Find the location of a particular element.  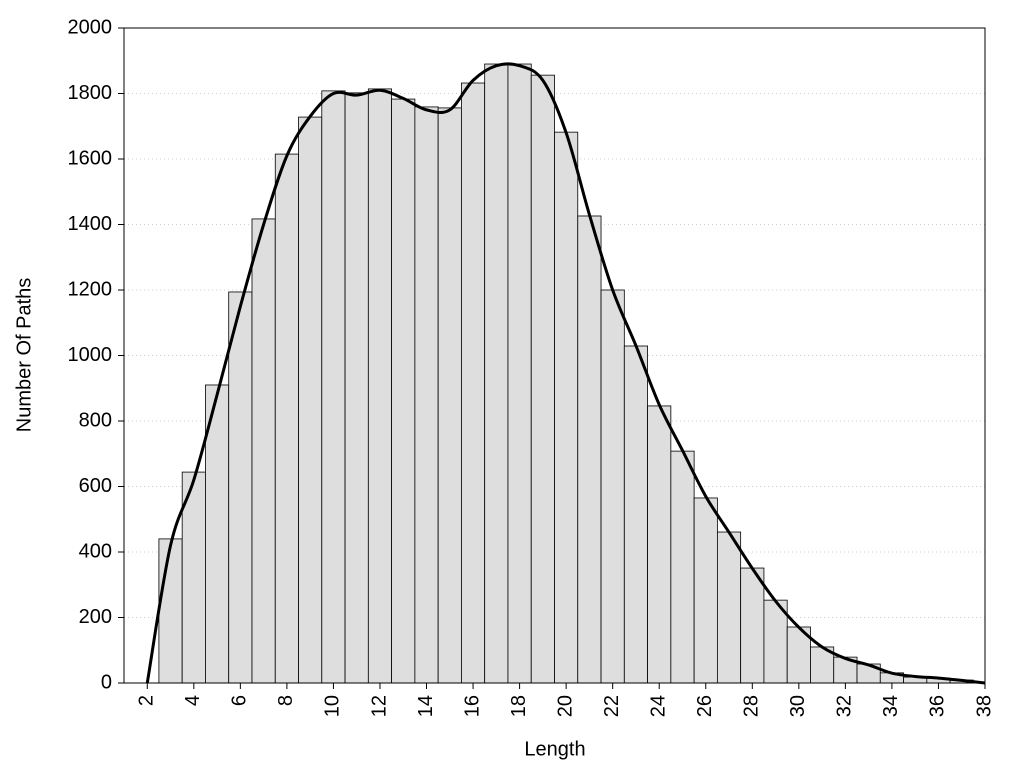

y-tick-label: 1800 is located at coordinates (90, 93).